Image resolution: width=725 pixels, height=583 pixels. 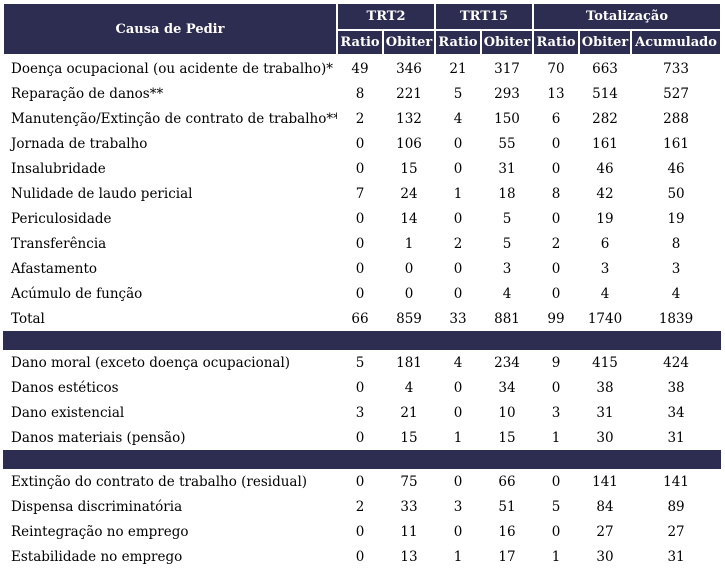 What do you see at coordinates (676, 68) in the screenshot?
I see `cell-value: 733` at bounding box center [676, 68].